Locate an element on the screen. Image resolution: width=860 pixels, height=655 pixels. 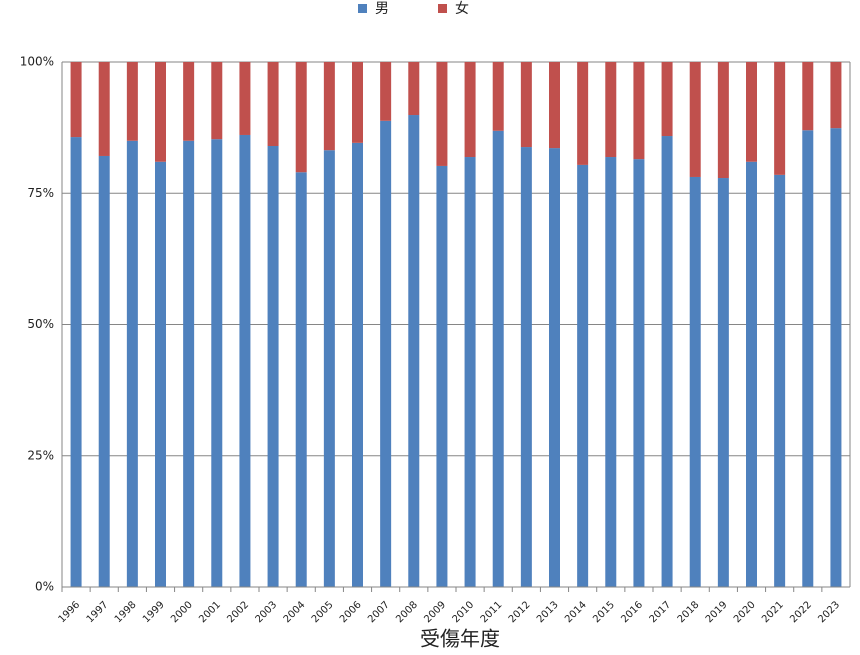
x-tick-label: 2002 is located at coordinates (238, 612).